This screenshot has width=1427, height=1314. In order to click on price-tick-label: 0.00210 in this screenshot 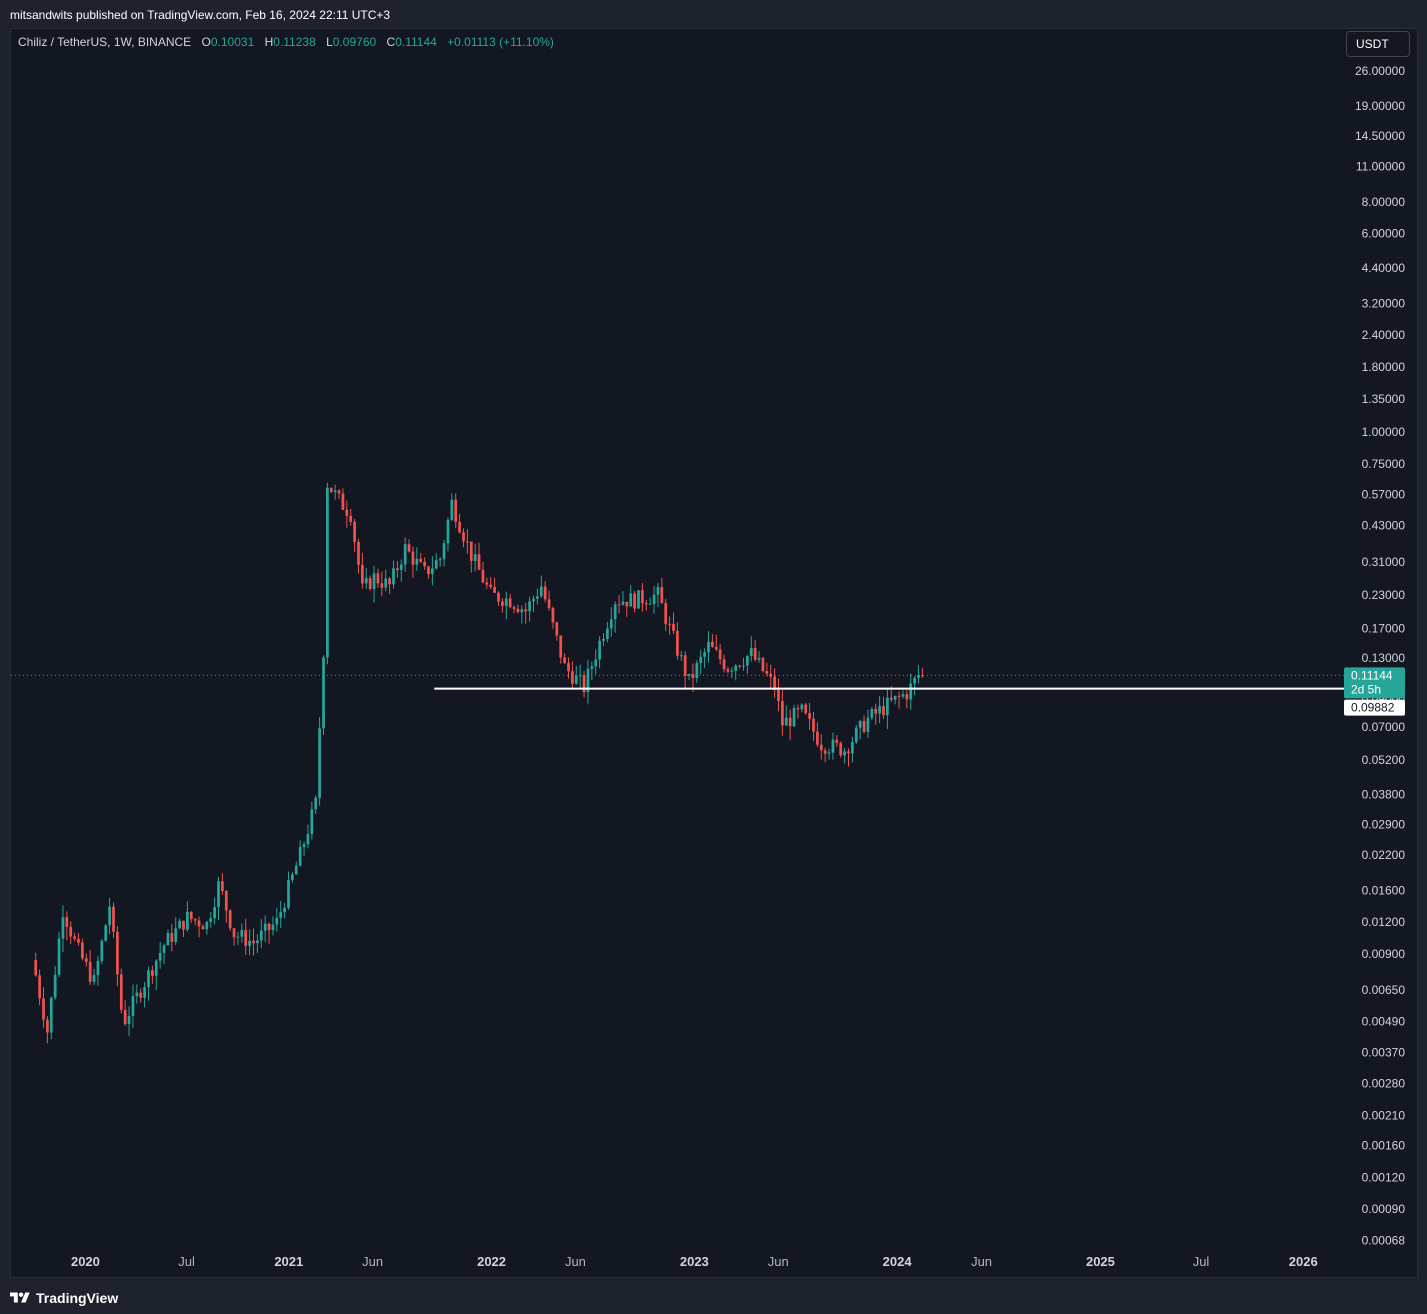, I will do `click(1384, 1115)`.